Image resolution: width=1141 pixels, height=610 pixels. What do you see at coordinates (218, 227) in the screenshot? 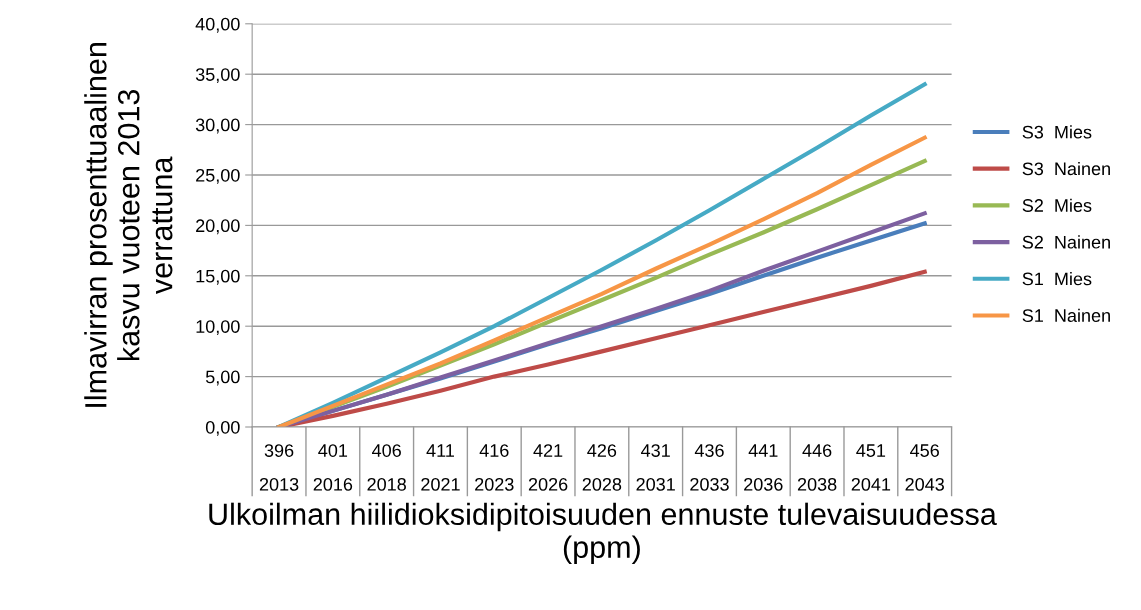
I see `y-tick-label: 20,00` at bounding box center [218, 227].